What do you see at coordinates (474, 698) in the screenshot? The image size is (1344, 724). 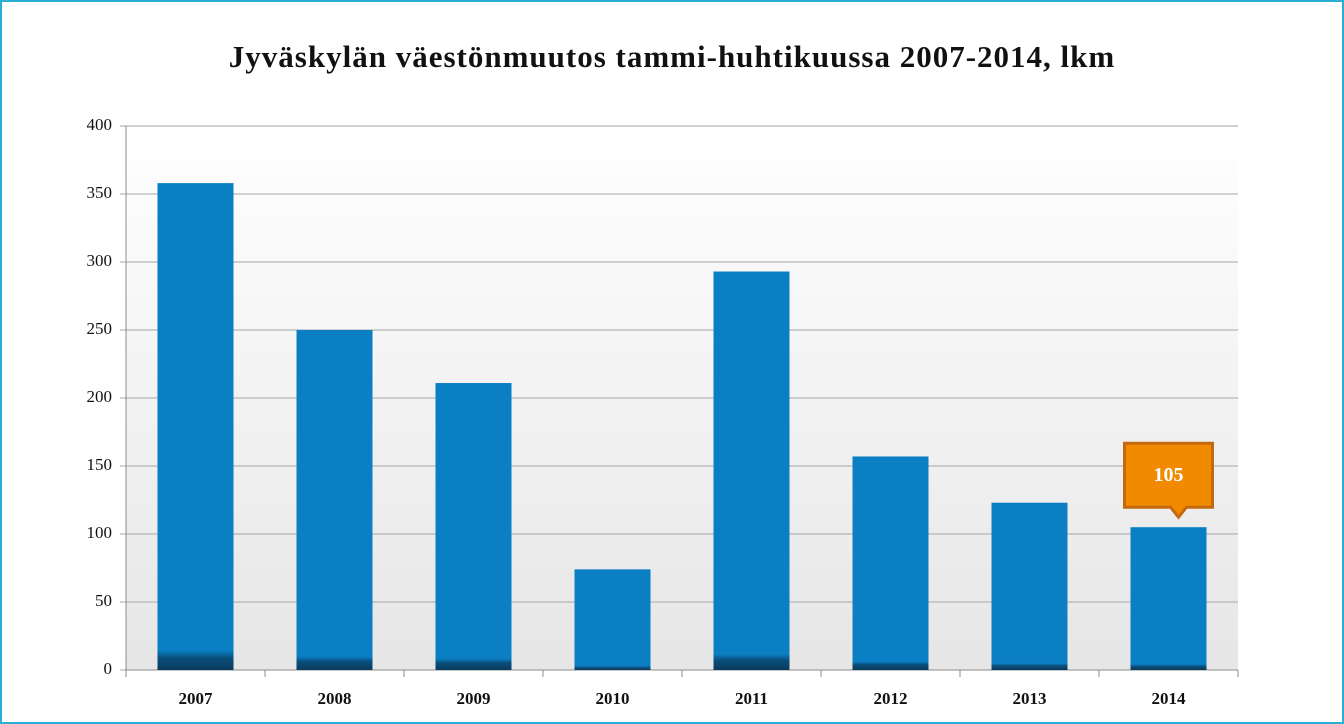 I see `x-tick-label: 2009` at bounding box center [474, 698].